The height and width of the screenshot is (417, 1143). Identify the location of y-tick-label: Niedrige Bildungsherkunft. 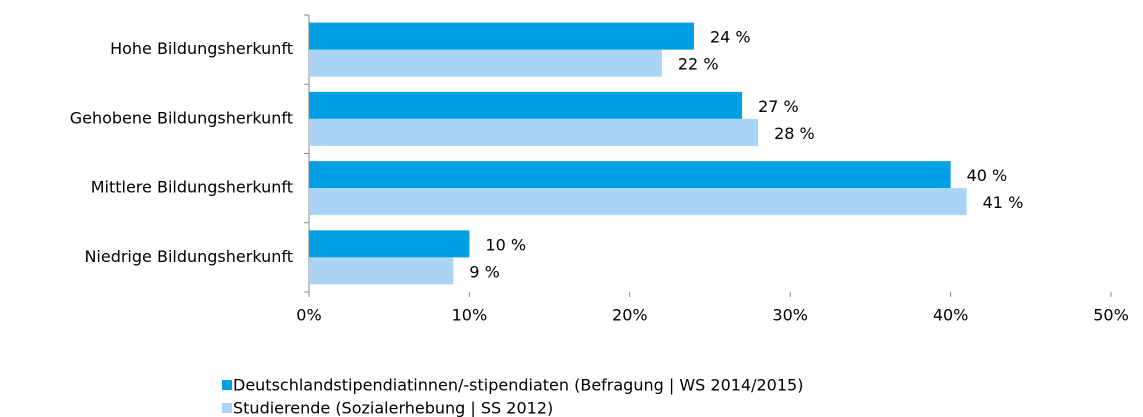
(188, 256).